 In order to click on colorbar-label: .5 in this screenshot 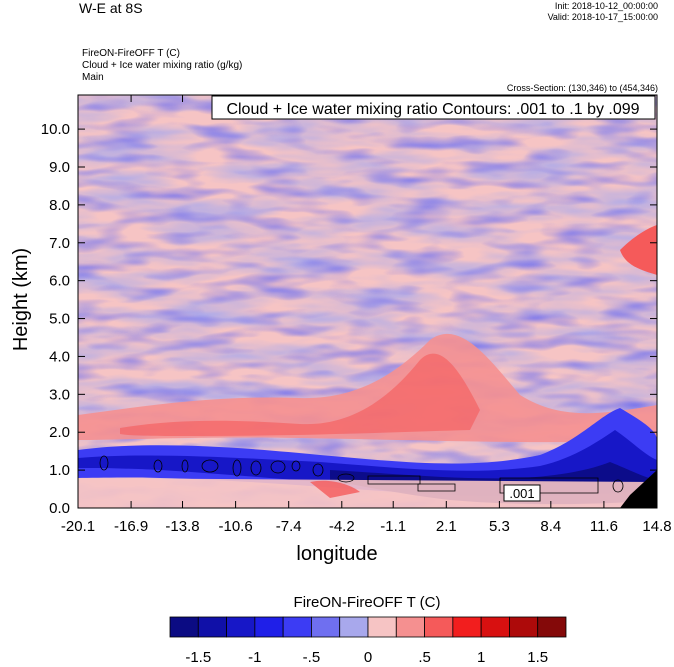, I will do `click(424, 657)`.